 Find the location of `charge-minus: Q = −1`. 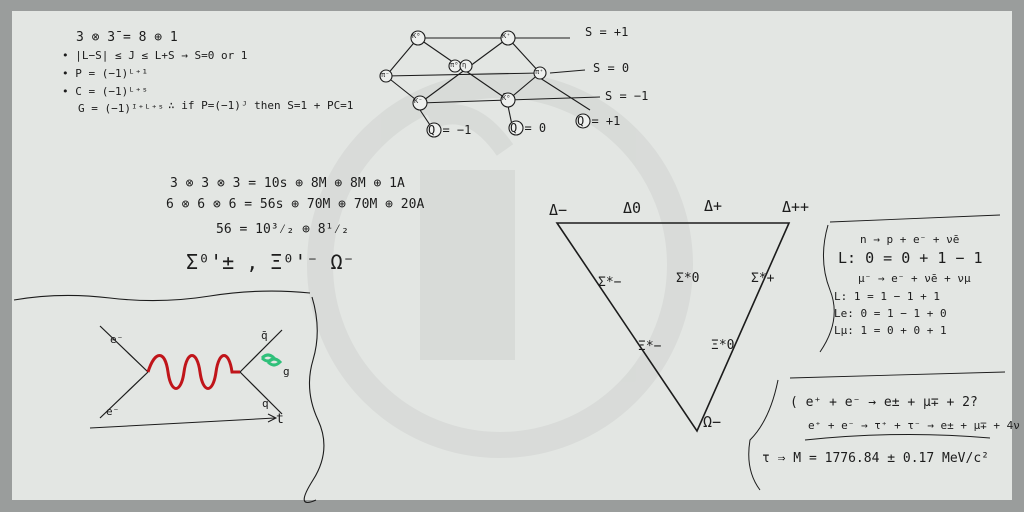

charge-minus: Q = −1 is located at coordinates (450, 130).